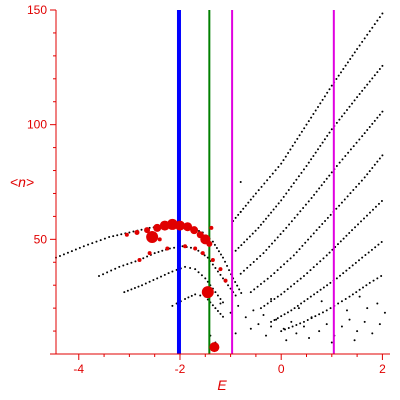 This screenshot has width=400, height=400. Describe the element at coordinates (167, 248) in the screenshot. I see `highlight-point` at that location.